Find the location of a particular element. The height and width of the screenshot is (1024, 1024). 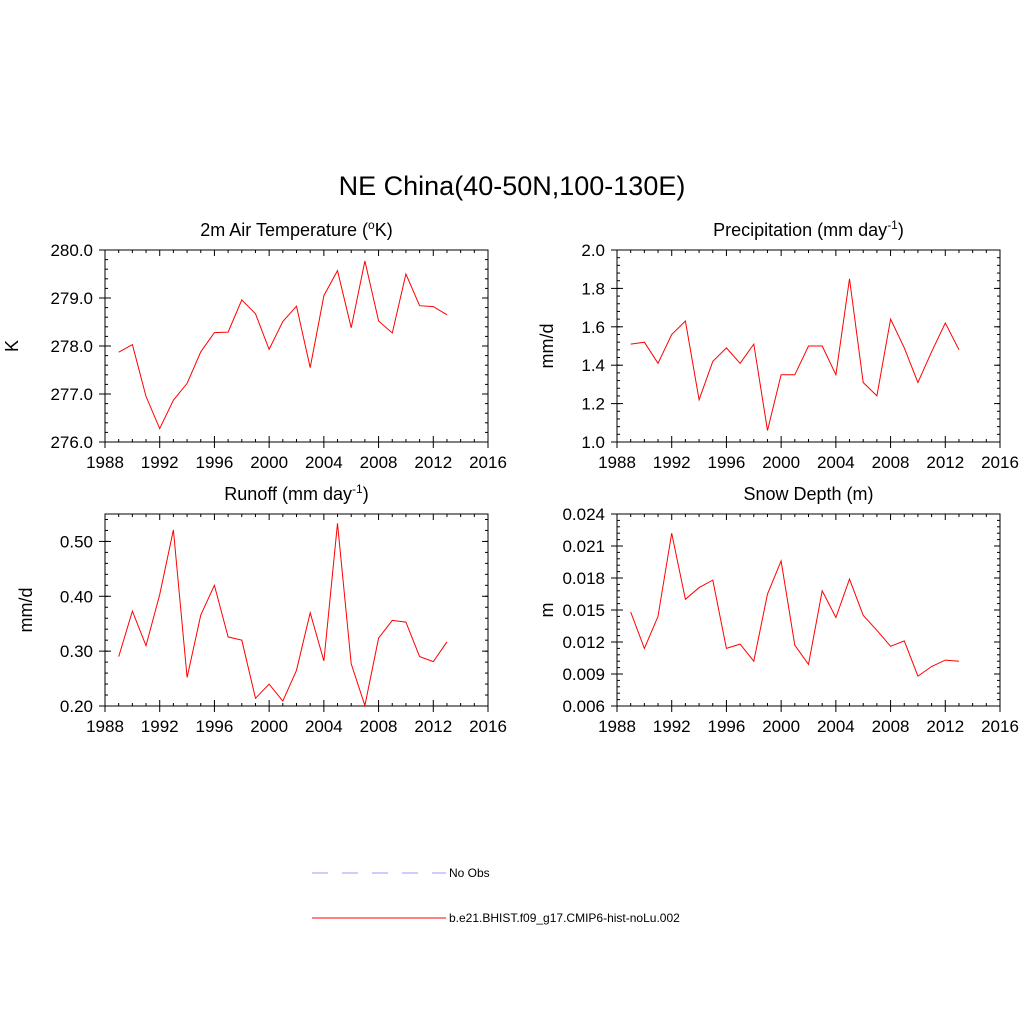

y-tick-label: 280.0 is located at coordinates (71, 250).